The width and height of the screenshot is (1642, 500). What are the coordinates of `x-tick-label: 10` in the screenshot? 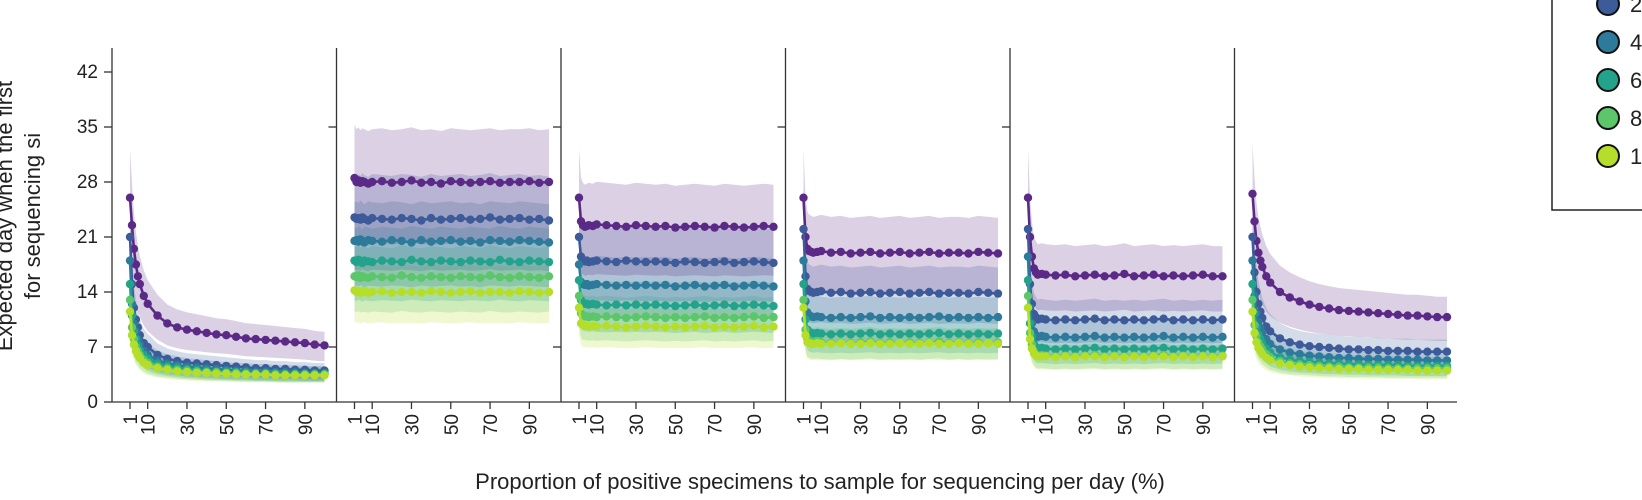 It's located at (373, 424).